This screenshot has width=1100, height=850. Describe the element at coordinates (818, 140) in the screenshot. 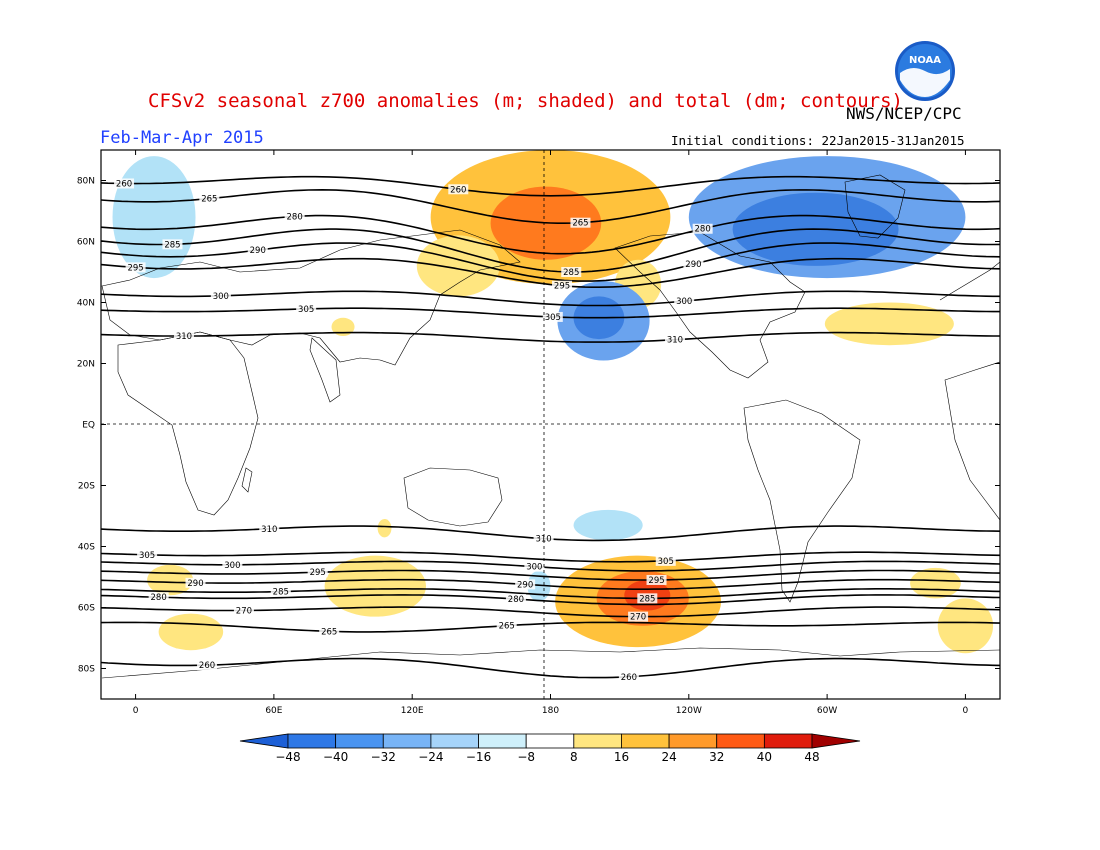

I see `initial-conditions: Initial conditions: 22Jan2015-31Jan2015` at that location.